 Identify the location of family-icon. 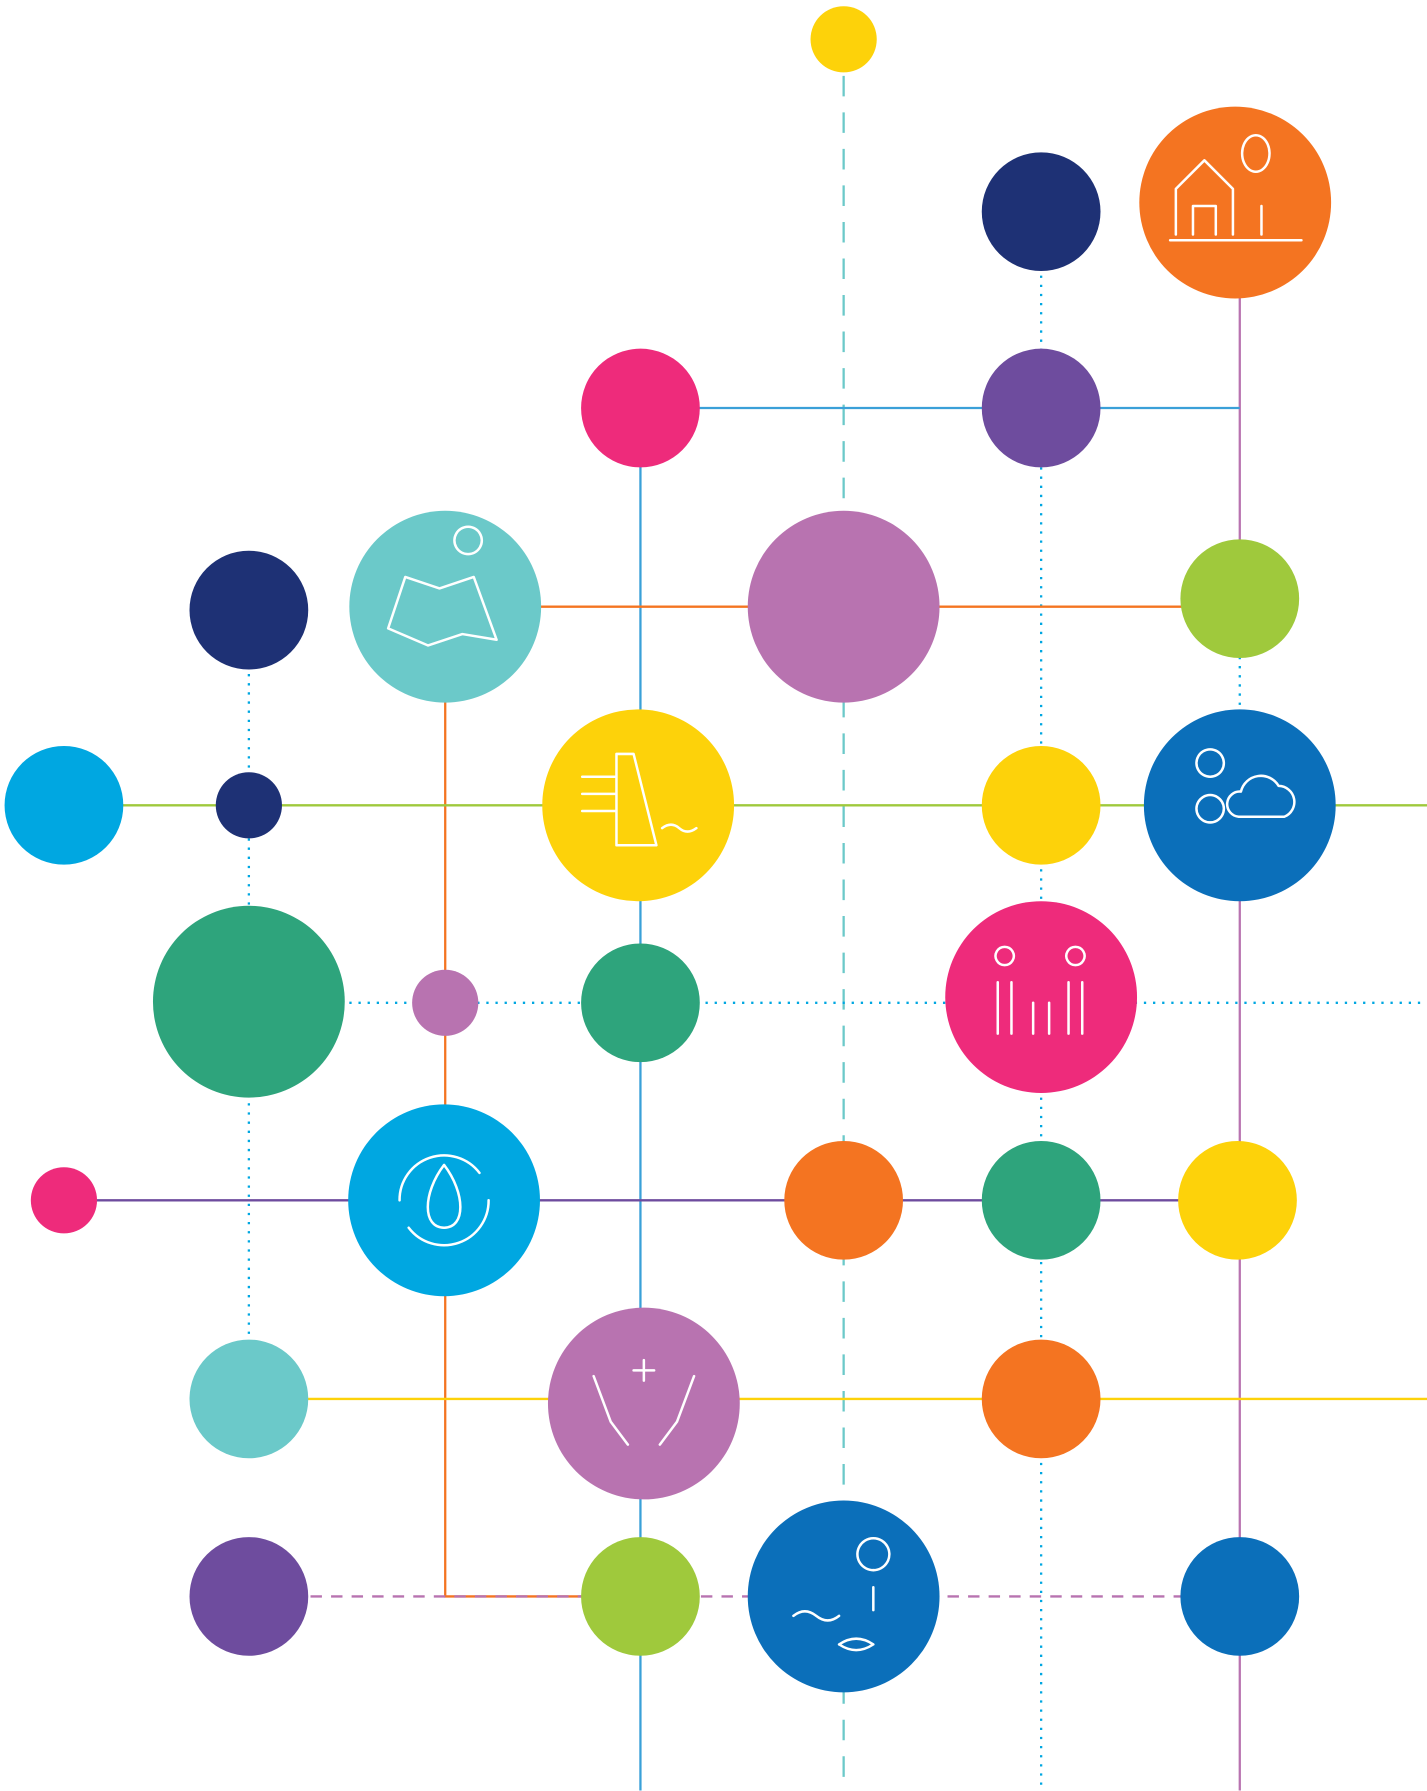
(1040, 990).